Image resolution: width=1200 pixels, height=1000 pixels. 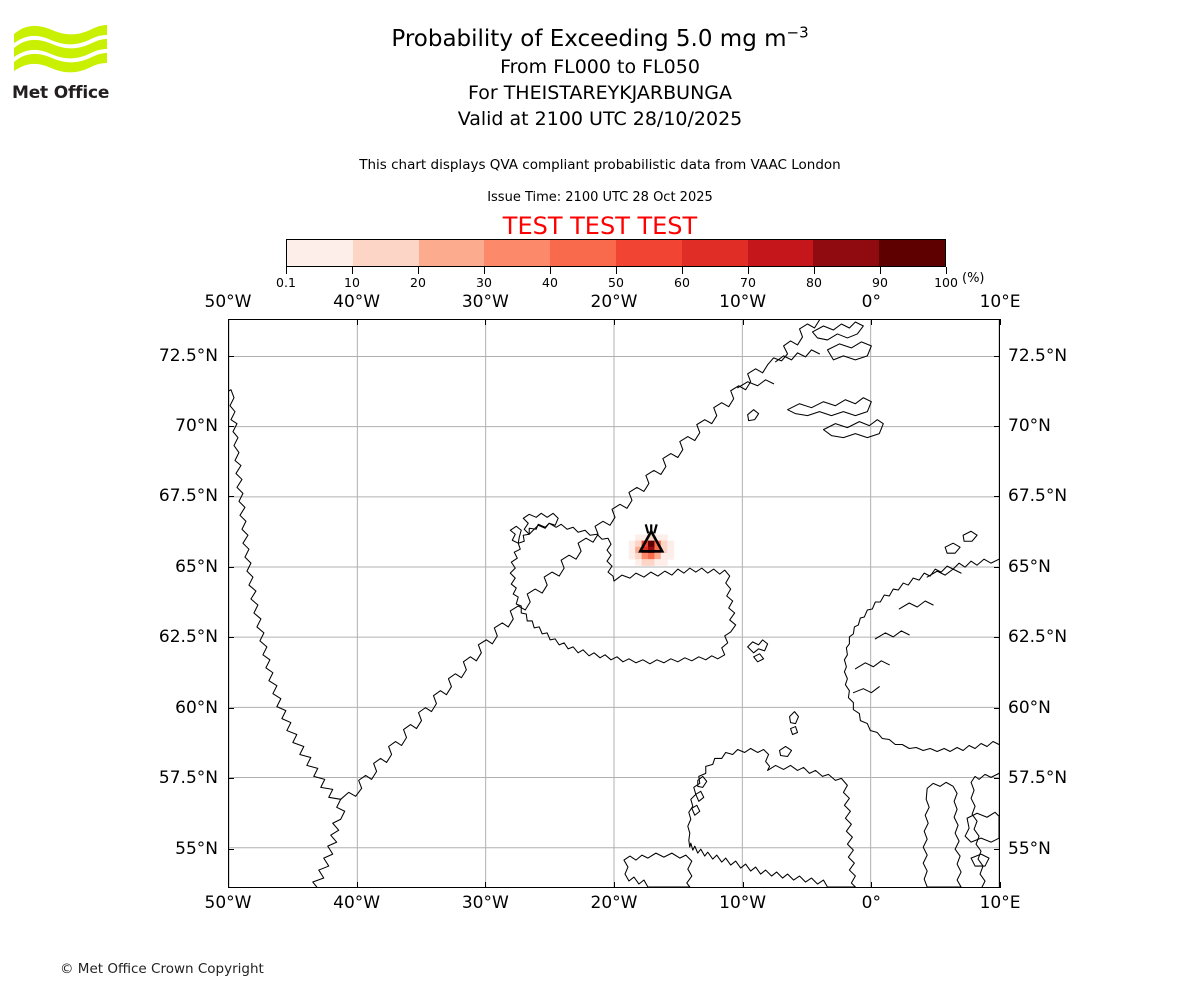 What do you see at coordinates (980, 860) in the screenshot?
I see `denmark-island` at bounding box center [980, 860].